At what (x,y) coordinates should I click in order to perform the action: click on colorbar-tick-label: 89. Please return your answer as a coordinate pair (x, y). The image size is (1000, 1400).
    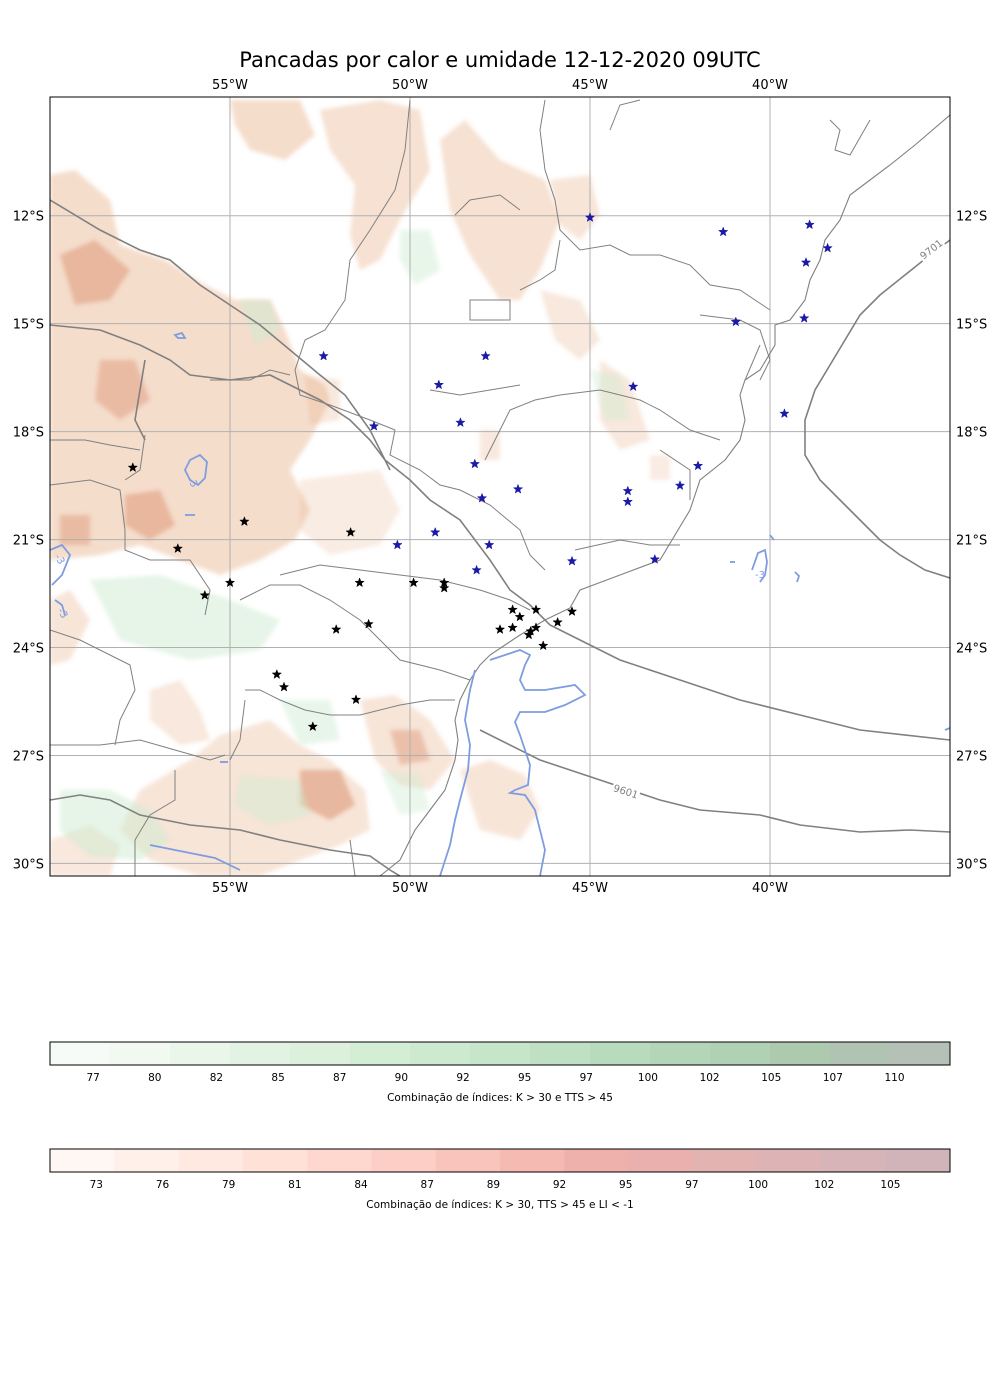
    Looking at the image, I should click on (493, 1185).